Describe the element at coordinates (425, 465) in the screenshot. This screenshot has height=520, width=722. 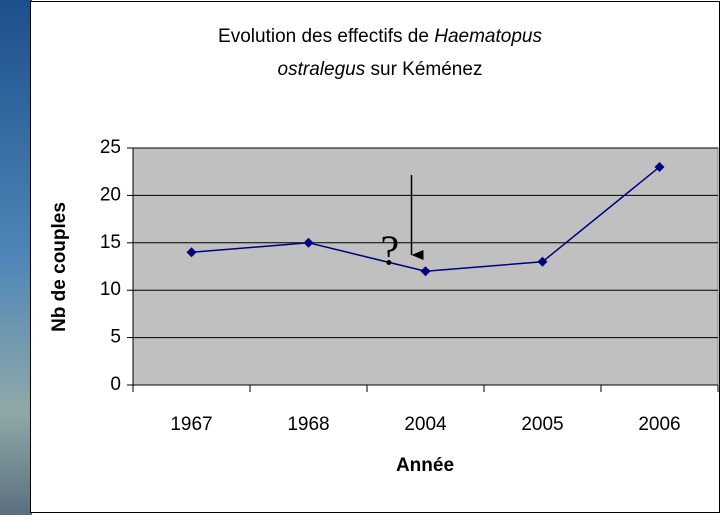
I see `x-axis-title: Année` at that location.